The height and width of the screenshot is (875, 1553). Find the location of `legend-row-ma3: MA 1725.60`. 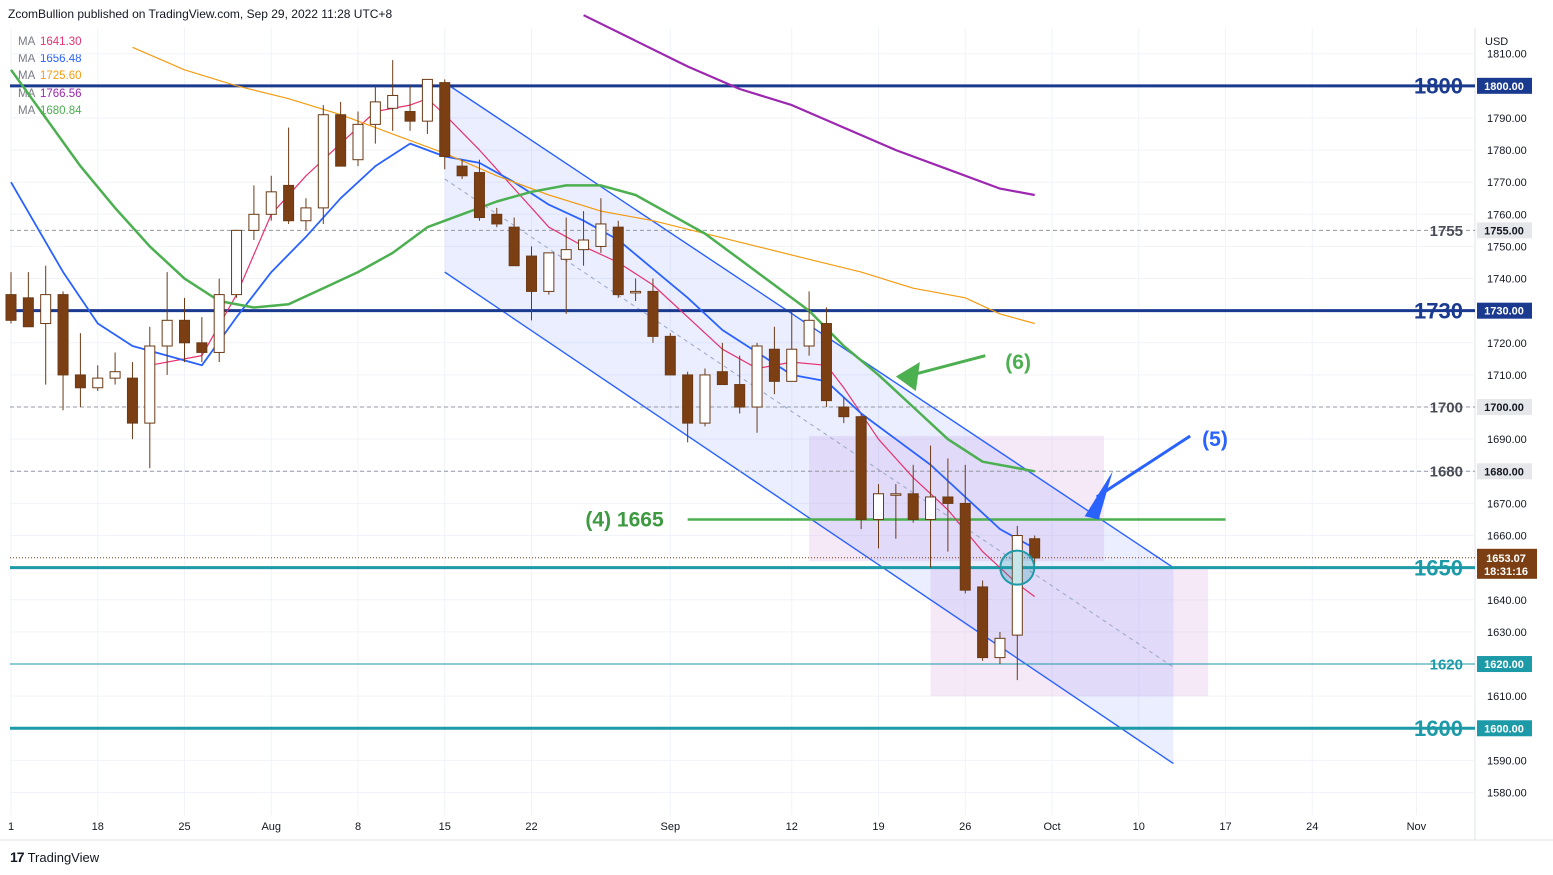

legend-row-ma3: MA 1725.60 is located at coordinates (50, 76).